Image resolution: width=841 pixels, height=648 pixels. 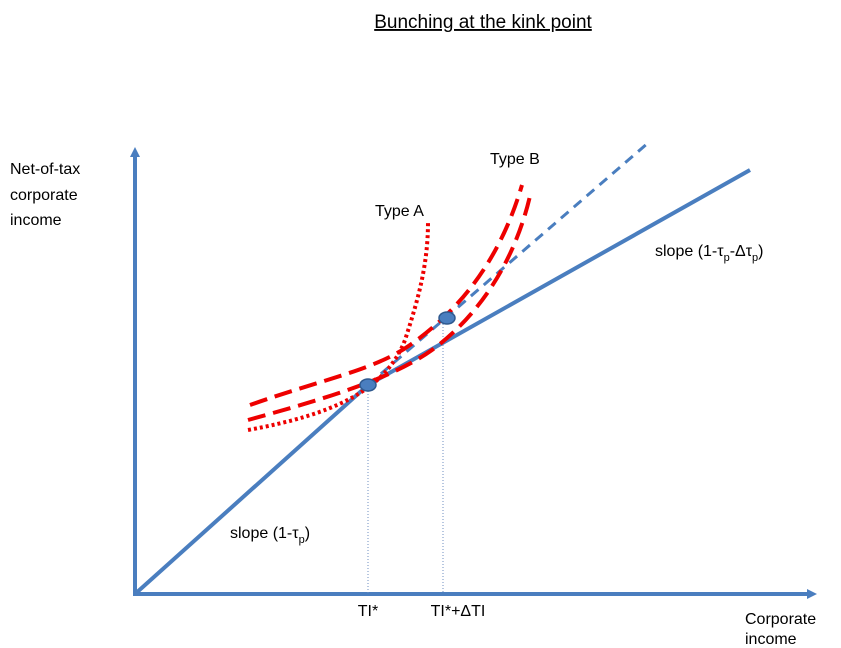 I want to click on type-a-curve, so click(x=338, y=326).